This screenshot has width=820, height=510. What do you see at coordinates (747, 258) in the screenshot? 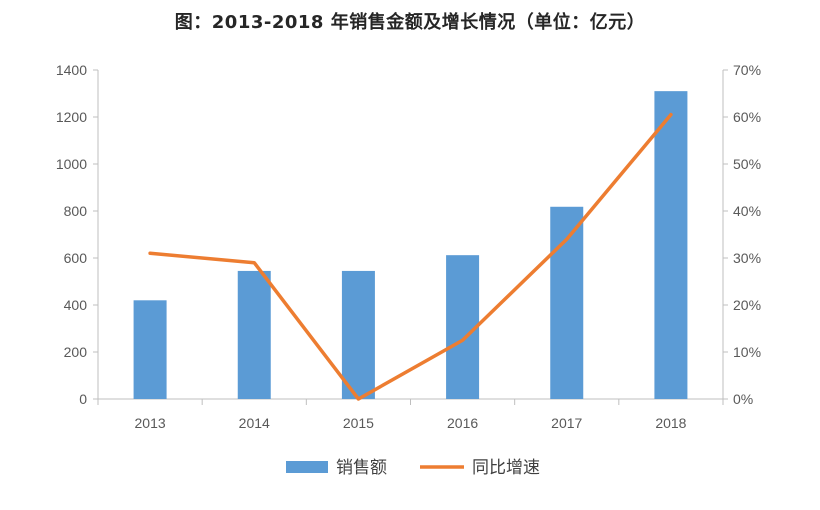
I see `y-right-tick-label: 30%` at bounding box center [747, 258].